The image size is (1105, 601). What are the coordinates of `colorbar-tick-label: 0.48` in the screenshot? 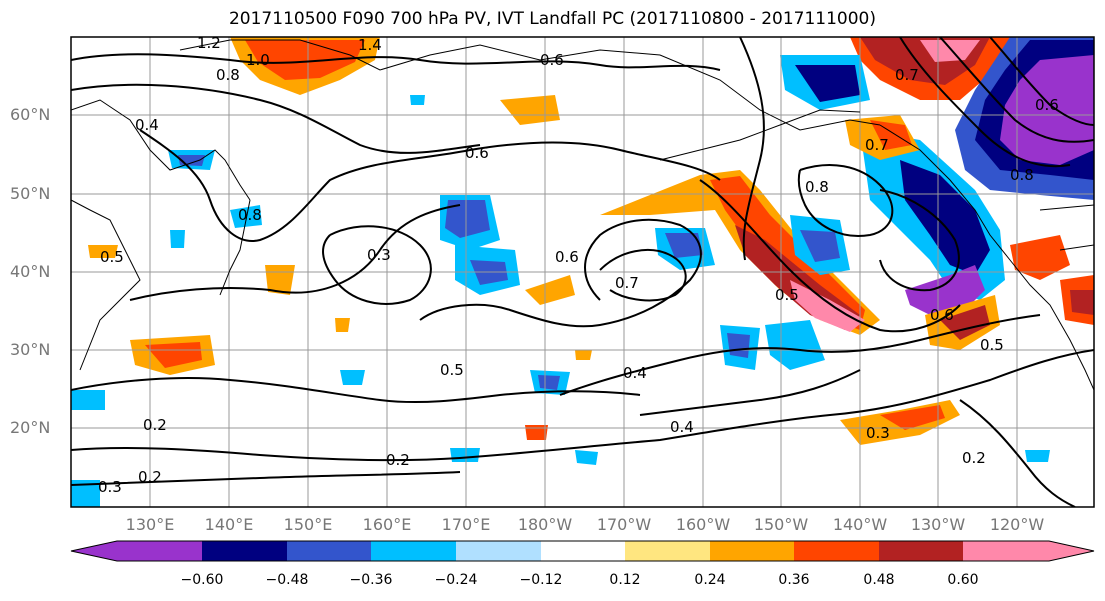 It's located at (879, 580).